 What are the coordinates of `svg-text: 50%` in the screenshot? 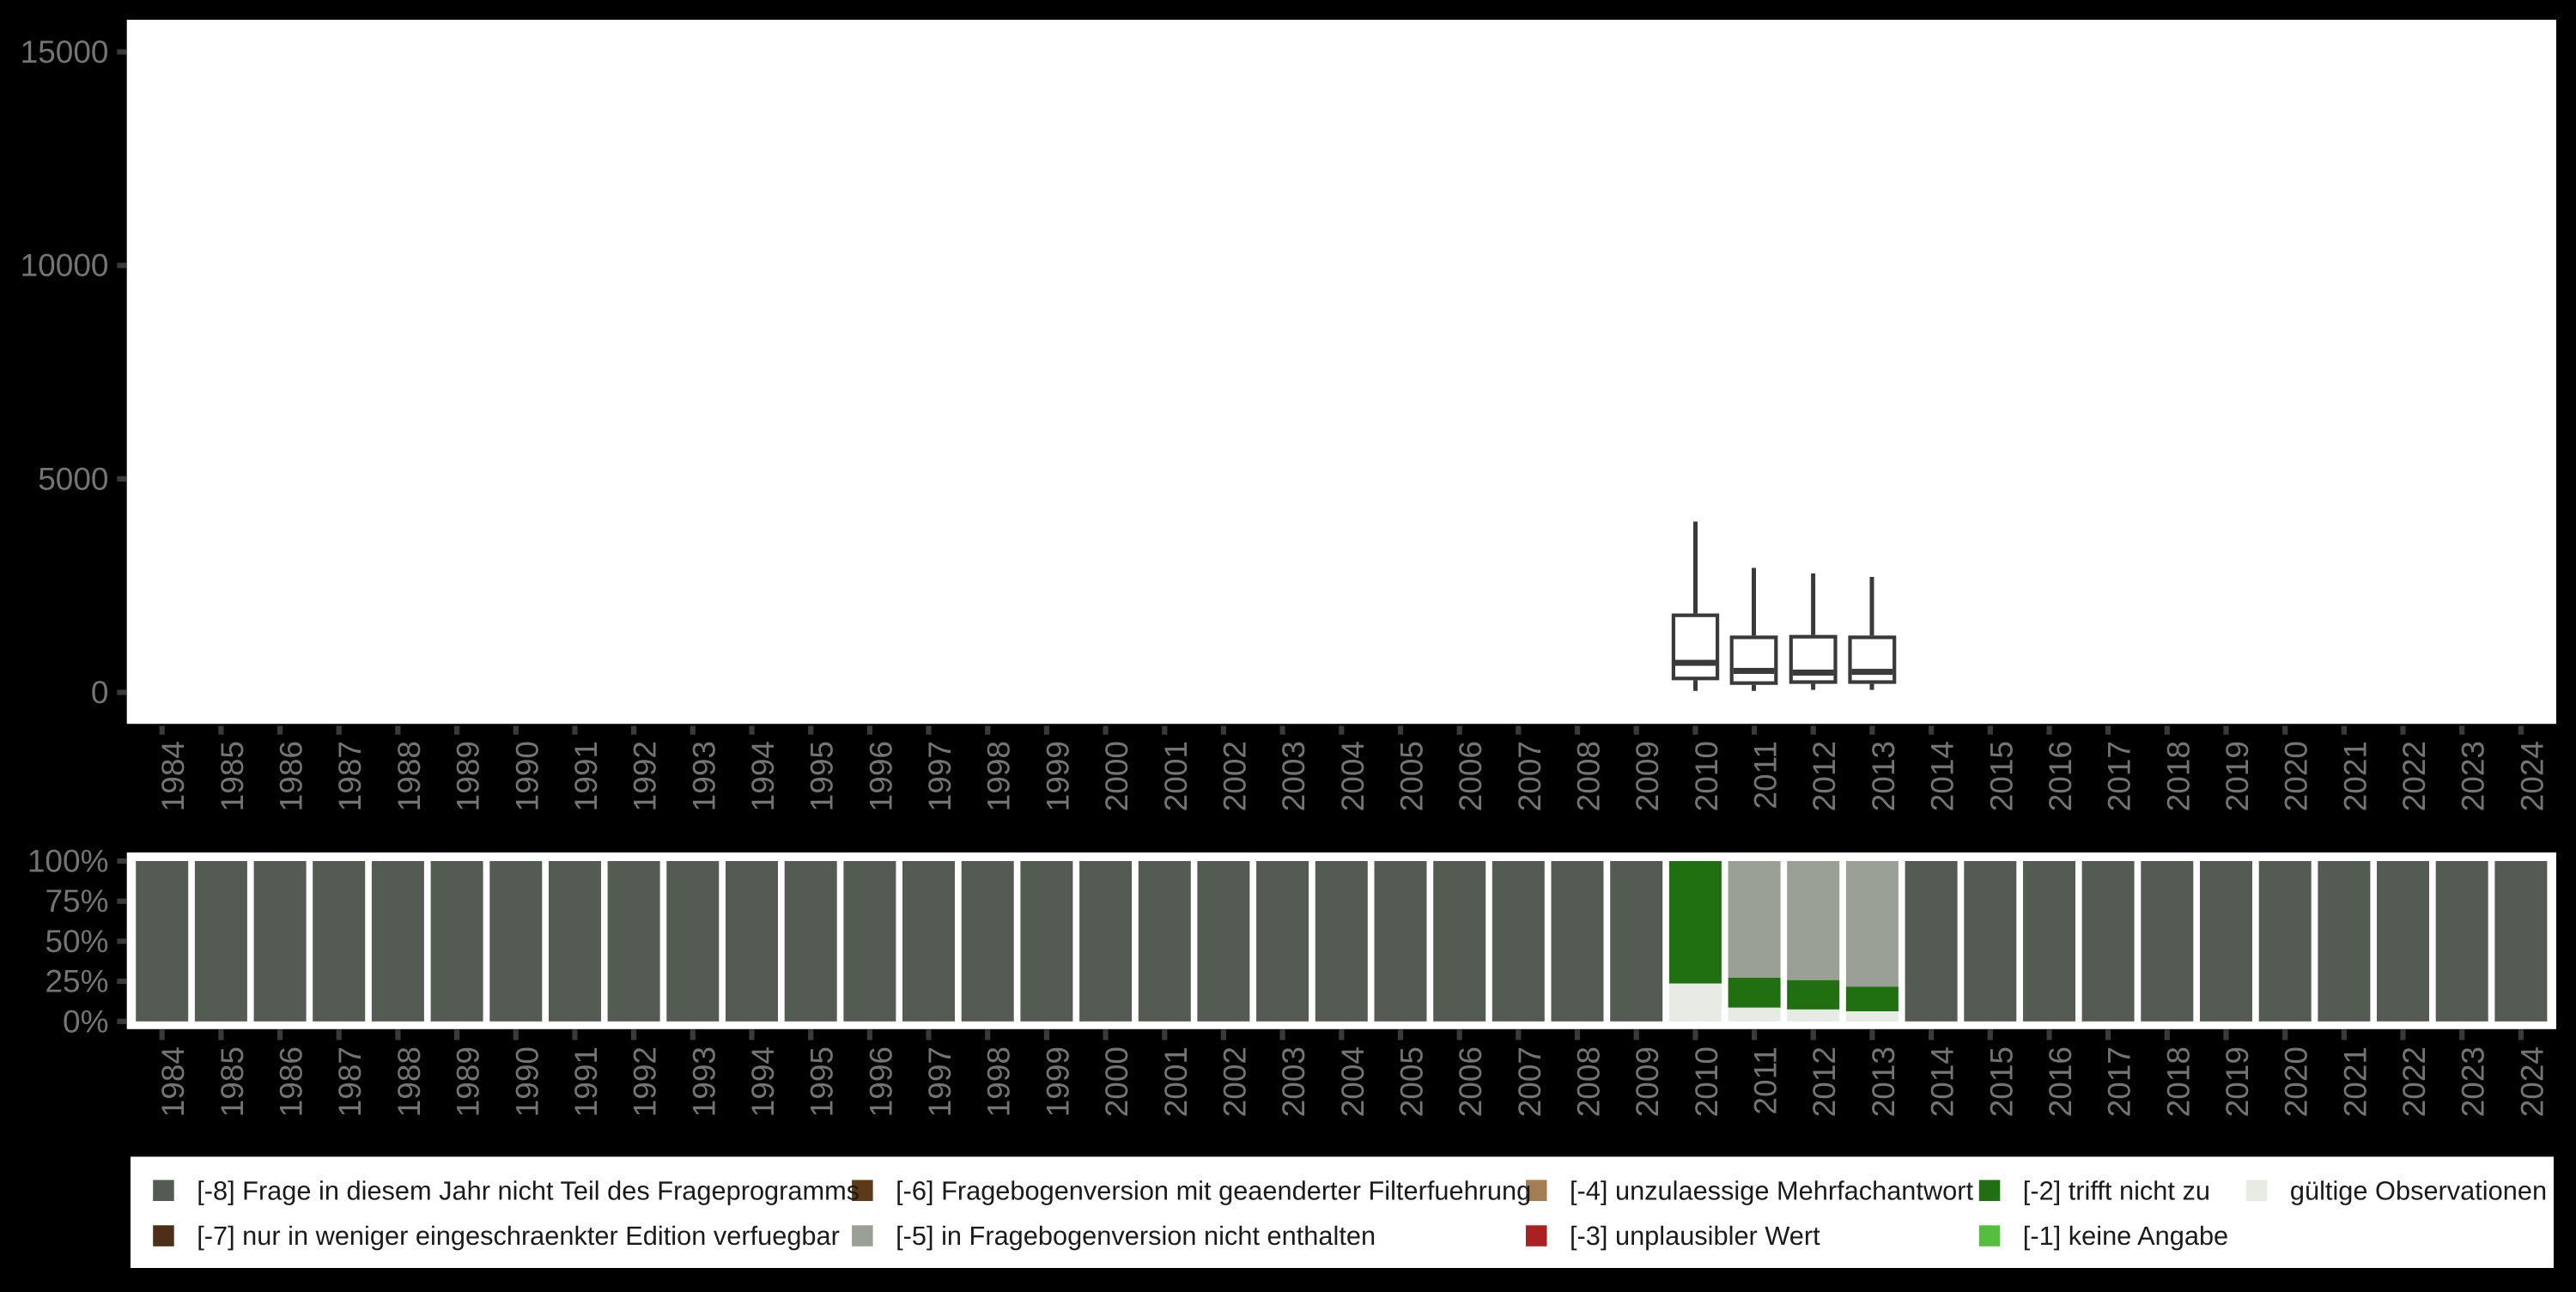 It's located at (77, 941).